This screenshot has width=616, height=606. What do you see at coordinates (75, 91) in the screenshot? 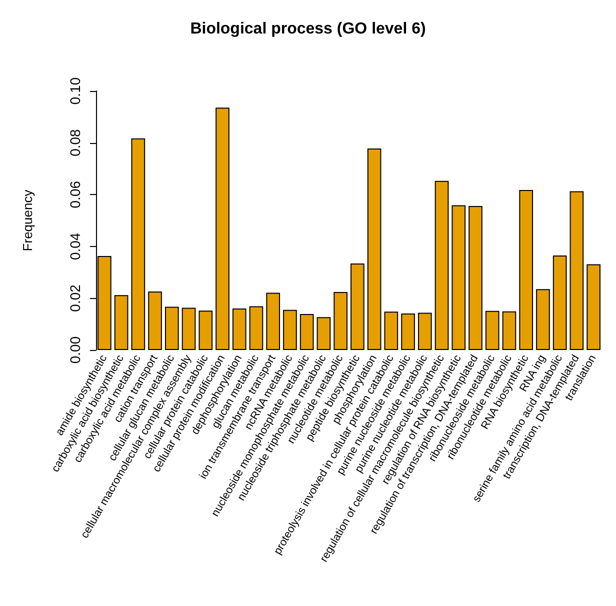
I see `y-tick-label: 0.10` at bounding box center [75, 91].